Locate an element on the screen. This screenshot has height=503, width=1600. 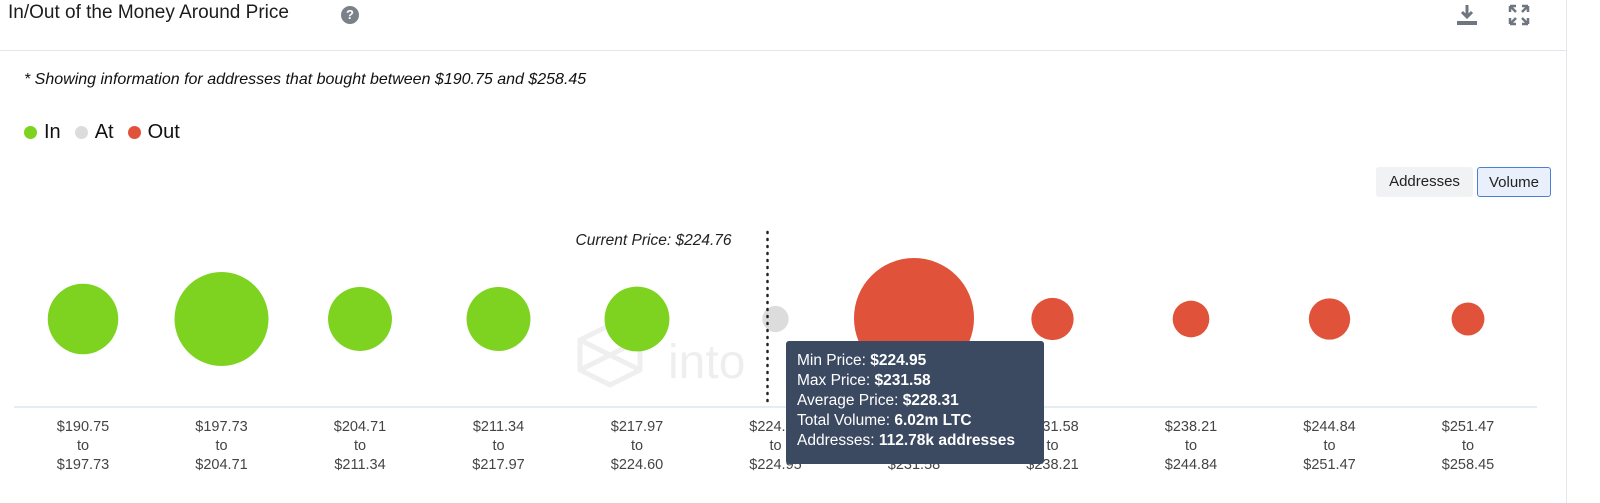
tick-label-from: $251.47 is located at coordinates (1468, 427).